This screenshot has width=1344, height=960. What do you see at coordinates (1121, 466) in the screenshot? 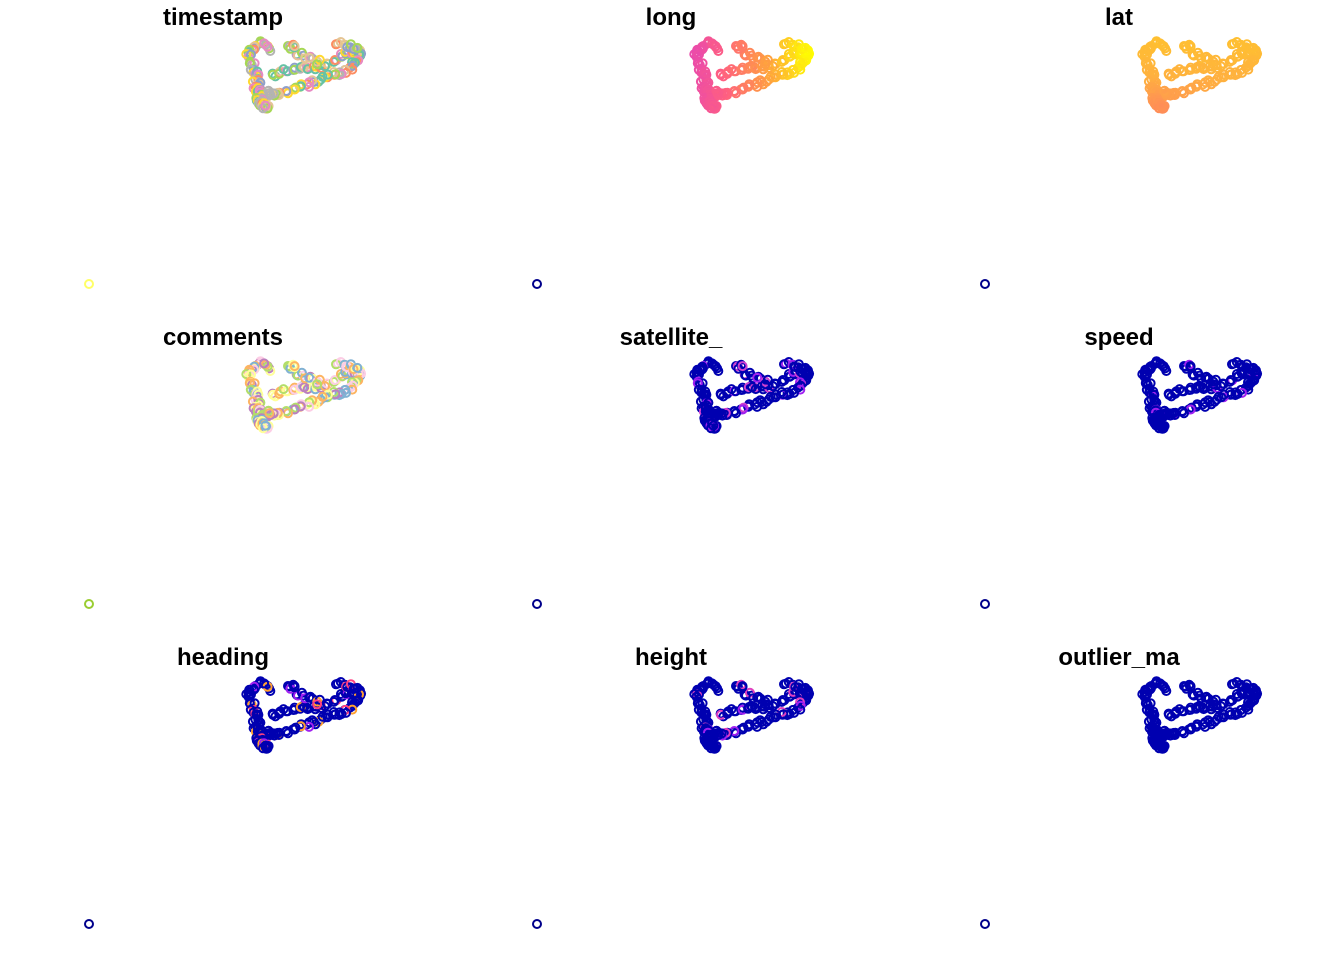
I see `panel-speed: speed` at bounding box center [1121, 466].